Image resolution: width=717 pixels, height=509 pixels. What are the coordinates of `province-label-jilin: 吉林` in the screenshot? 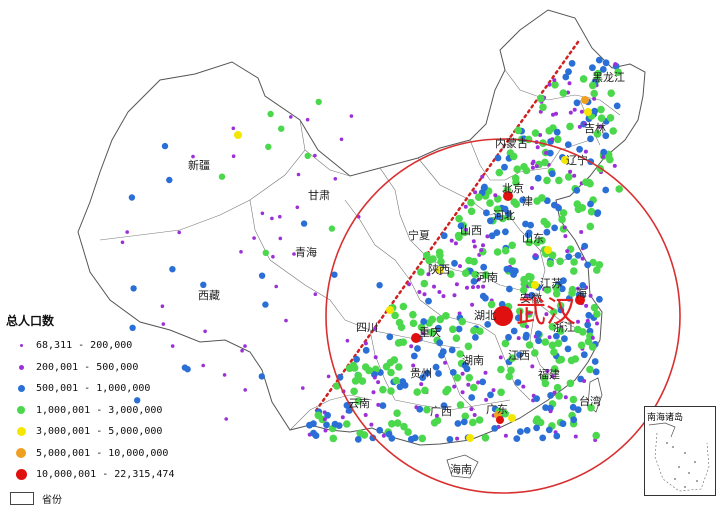 It's located at (595, 128).